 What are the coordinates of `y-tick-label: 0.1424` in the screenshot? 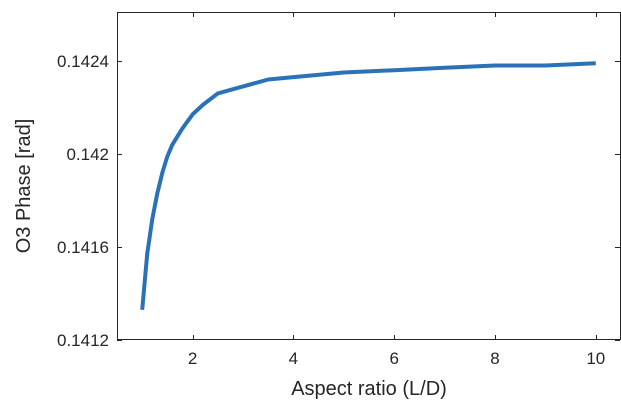 It's located at (83, 61).